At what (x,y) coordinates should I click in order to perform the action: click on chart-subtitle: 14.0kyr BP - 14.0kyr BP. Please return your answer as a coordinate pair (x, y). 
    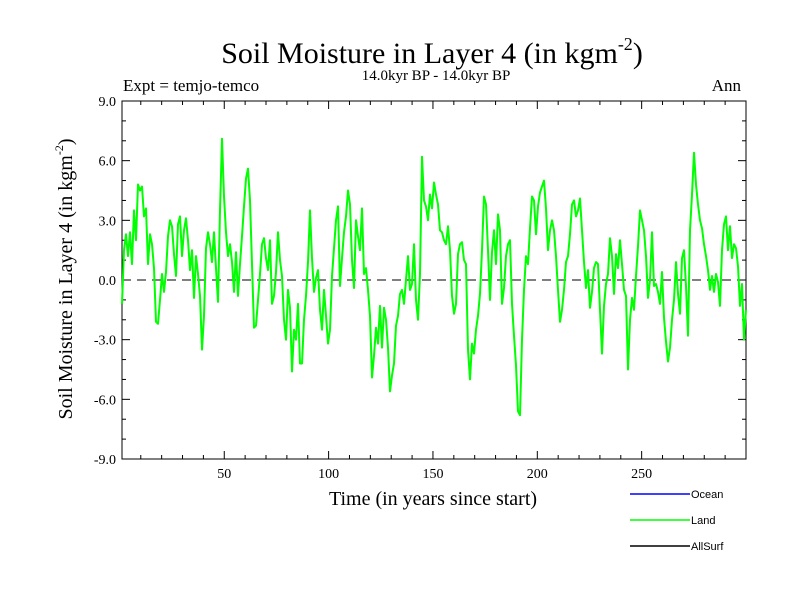
    Looking at the image, I should click on (436, 76).